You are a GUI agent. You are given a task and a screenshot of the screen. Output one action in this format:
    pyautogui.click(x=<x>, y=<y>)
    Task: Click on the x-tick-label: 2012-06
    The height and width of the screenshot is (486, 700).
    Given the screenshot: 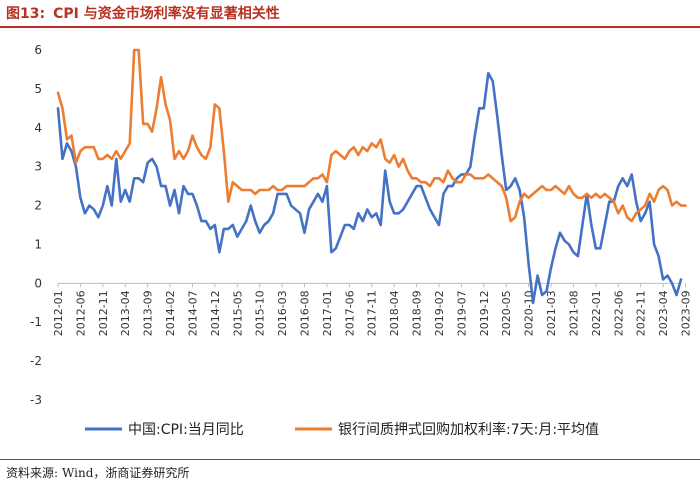 What is the action you would take?
    pyautogui.click(x=80, y=313)
    